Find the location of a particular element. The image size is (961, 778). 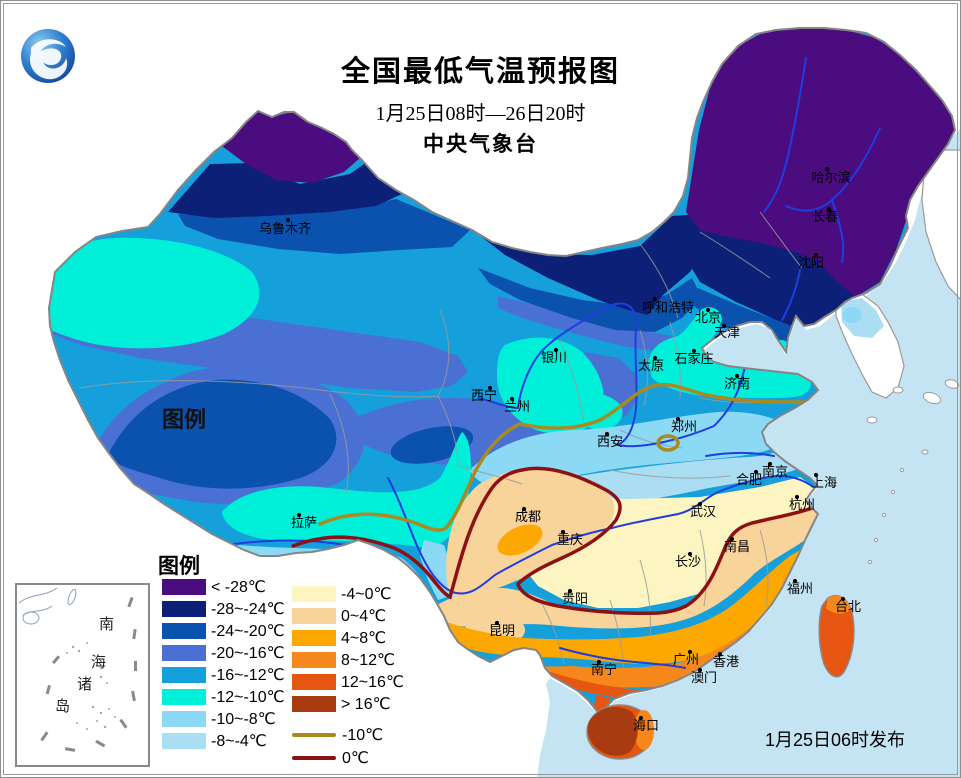

legend-item: 8~12℃ is located at coordinates (348, 660).